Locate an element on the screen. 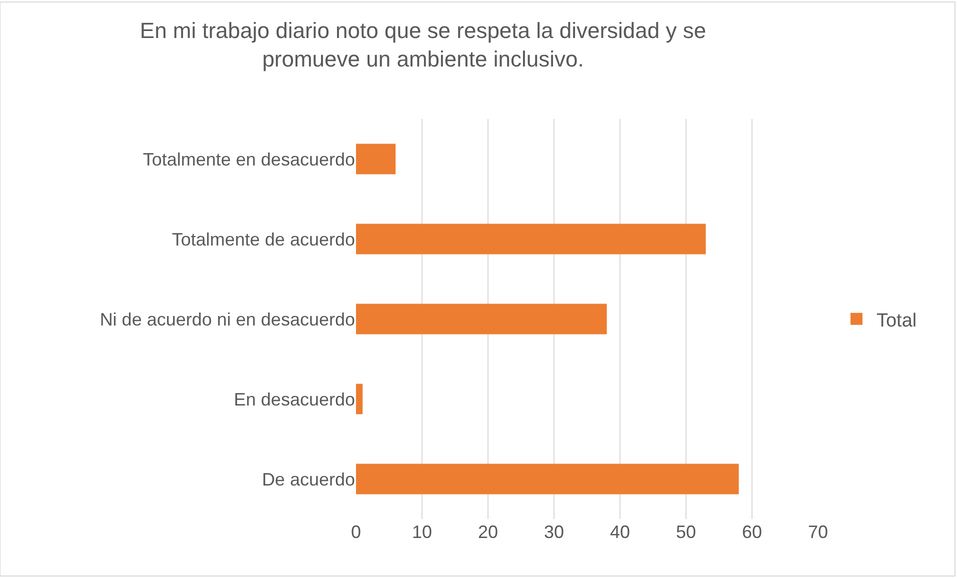 The image size is (957, 578). x-tick-label: 60 is located at coordinates (752, 532).